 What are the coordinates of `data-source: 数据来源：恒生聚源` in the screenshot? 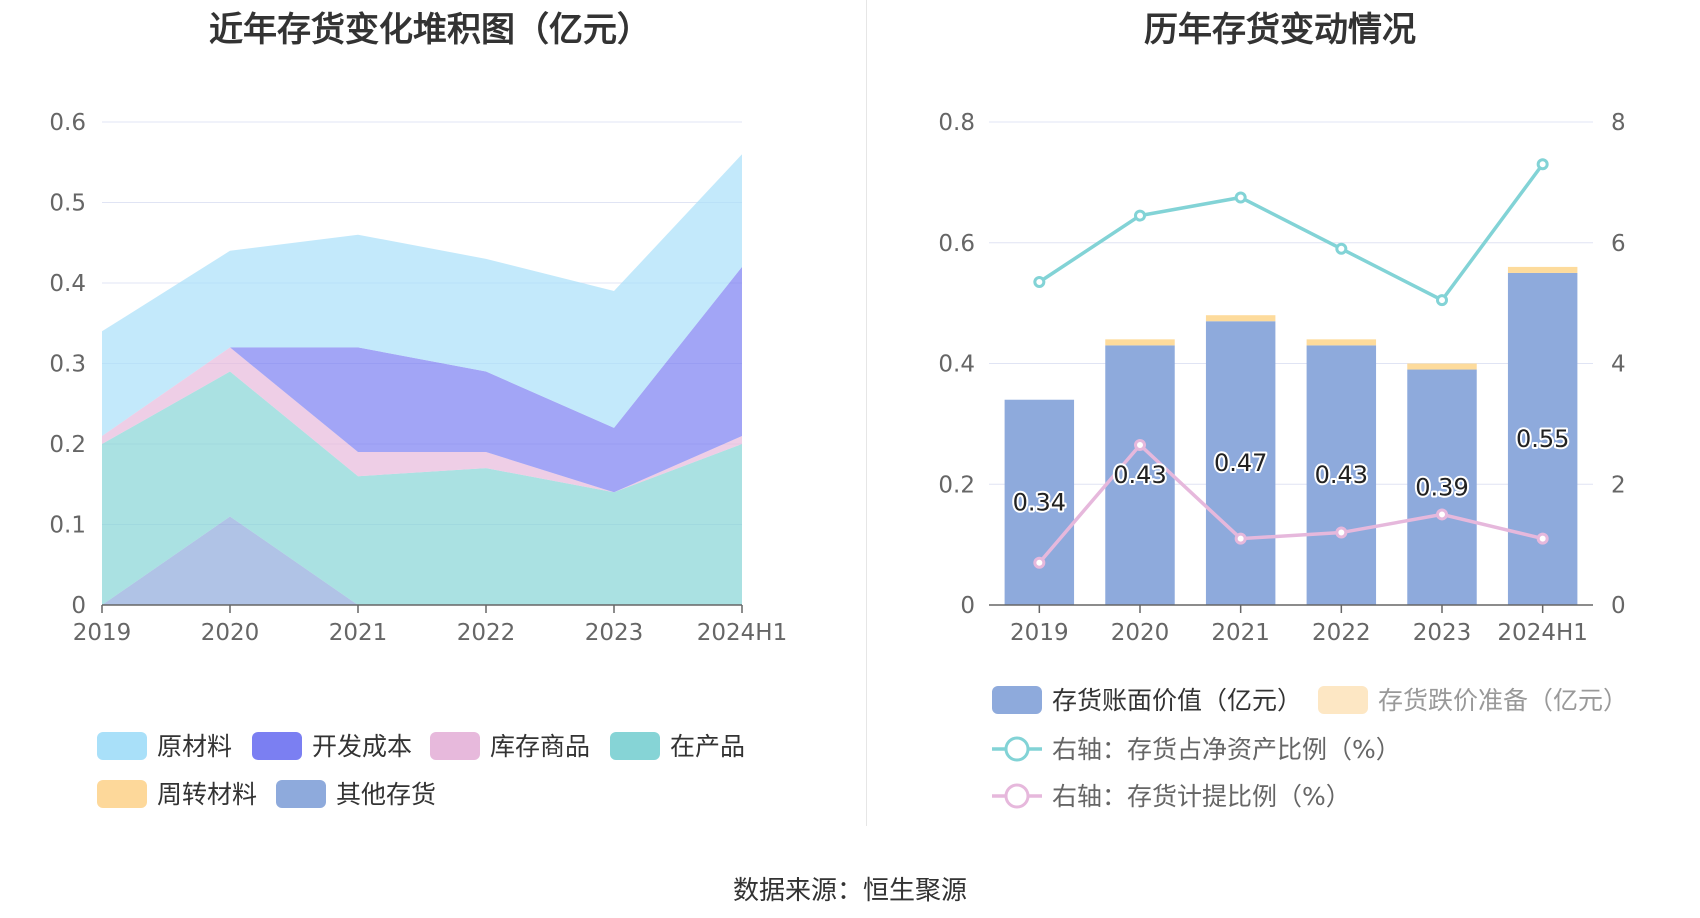 It's located at (850, 888).